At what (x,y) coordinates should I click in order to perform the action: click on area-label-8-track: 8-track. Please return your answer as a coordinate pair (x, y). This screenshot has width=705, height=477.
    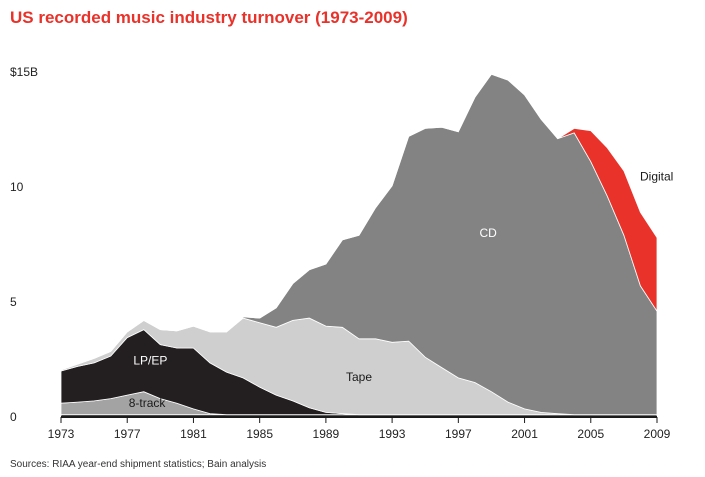
    Looking at the image, I should click on (148, 403).